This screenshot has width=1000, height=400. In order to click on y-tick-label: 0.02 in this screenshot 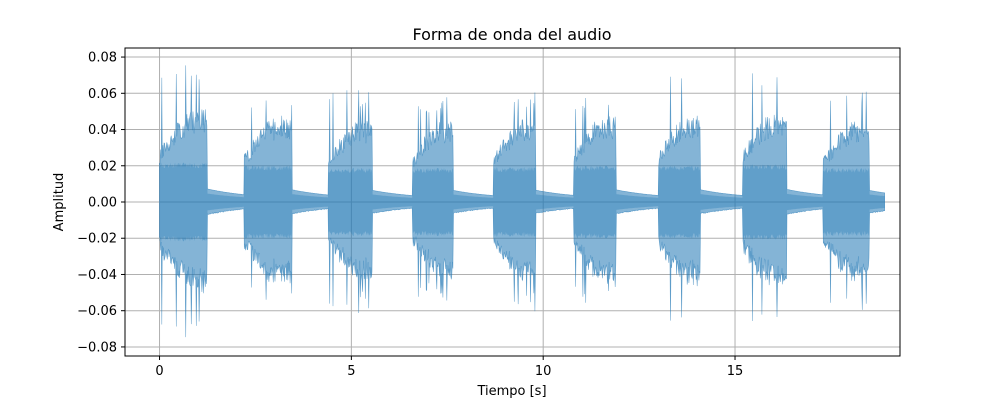, I will do `click(102, 166)`.